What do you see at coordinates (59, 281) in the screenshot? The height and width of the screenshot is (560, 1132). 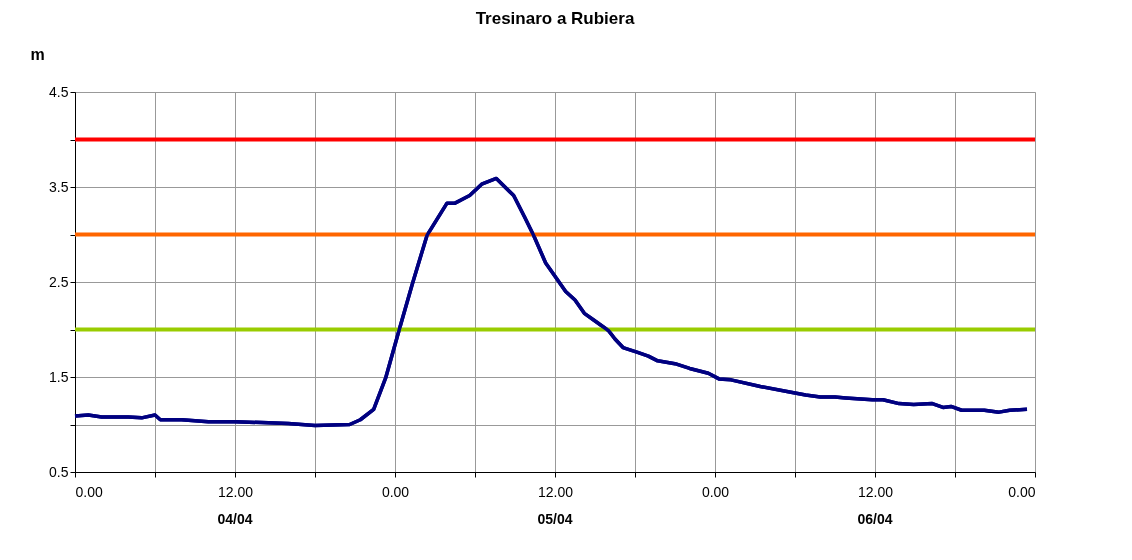 I see `y-tick-label: 2.5` at bounding box center [59, 281].